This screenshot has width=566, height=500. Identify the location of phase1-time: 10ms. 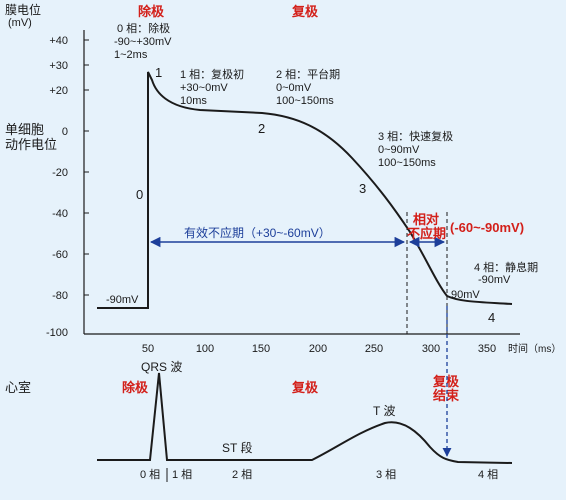
(193, 101).